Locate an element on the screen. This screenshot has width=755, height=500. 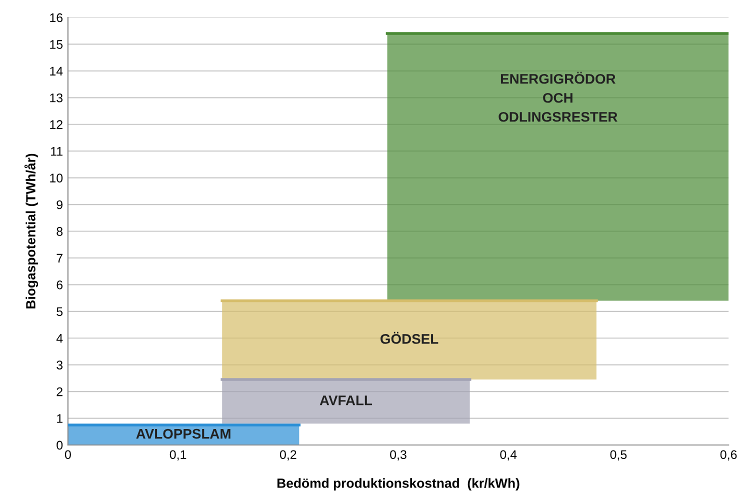
y-tick-label: 1 is located at coordinates (59, 418).